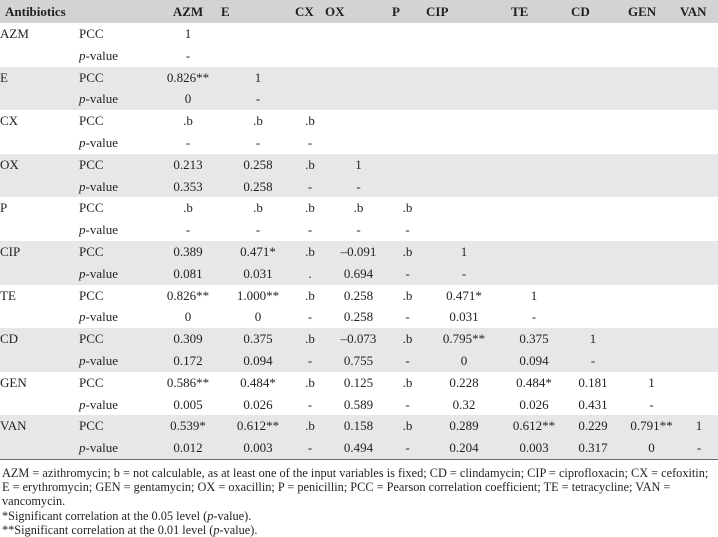  I want to click on row-antibiotic-name: VAN, so click(13, 426).